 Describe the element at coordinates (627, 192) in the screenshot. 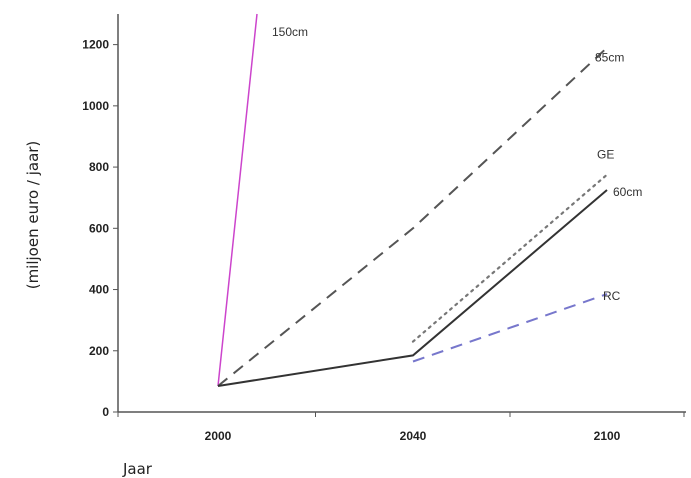

I see `series-label-60cm: 60cm` at that location.